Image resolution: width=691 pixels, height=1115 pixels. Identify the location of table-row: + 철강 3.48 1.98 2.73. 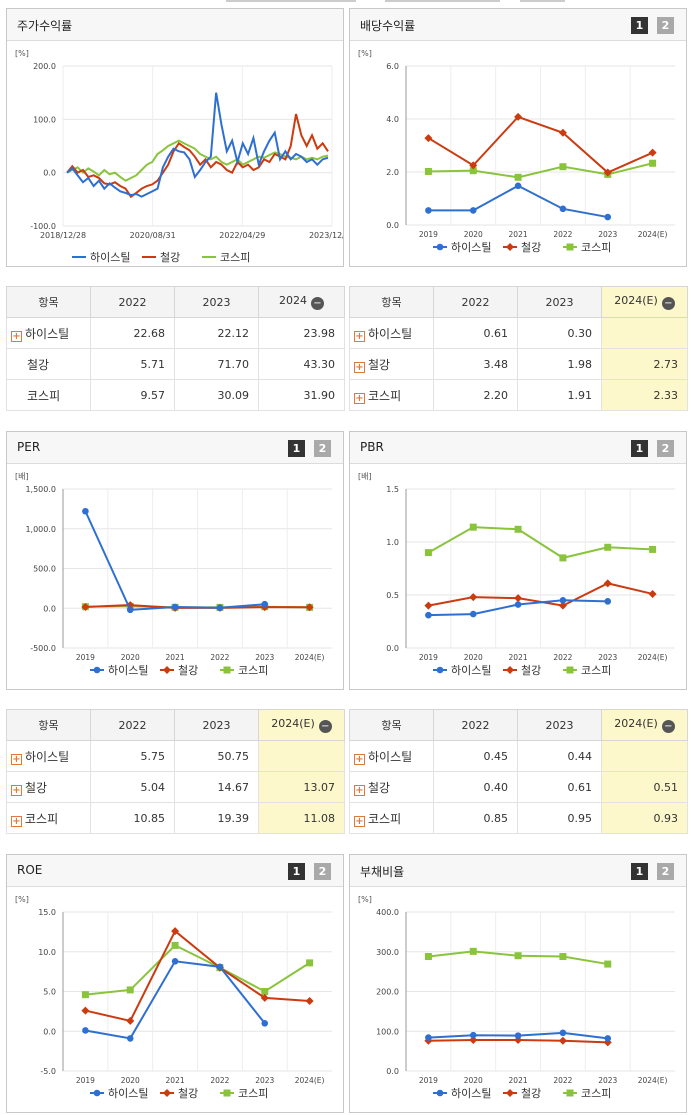
(518, 364).